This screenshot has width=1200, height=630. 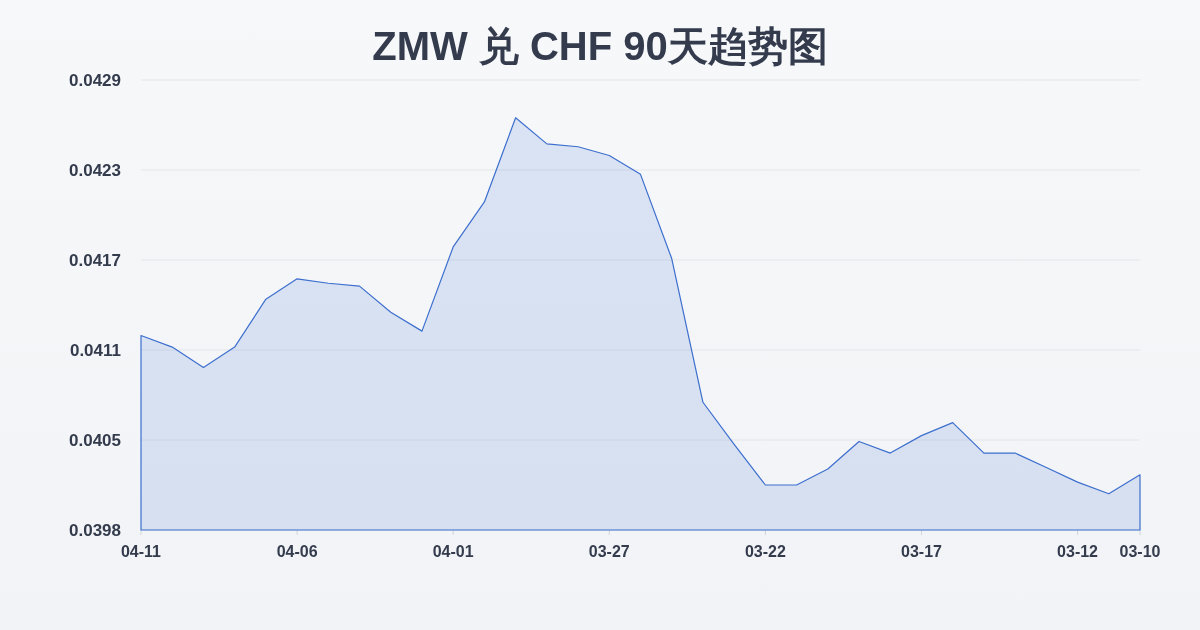 I want to click on x-tick-label: 04-11, so click(x=141, y=551).